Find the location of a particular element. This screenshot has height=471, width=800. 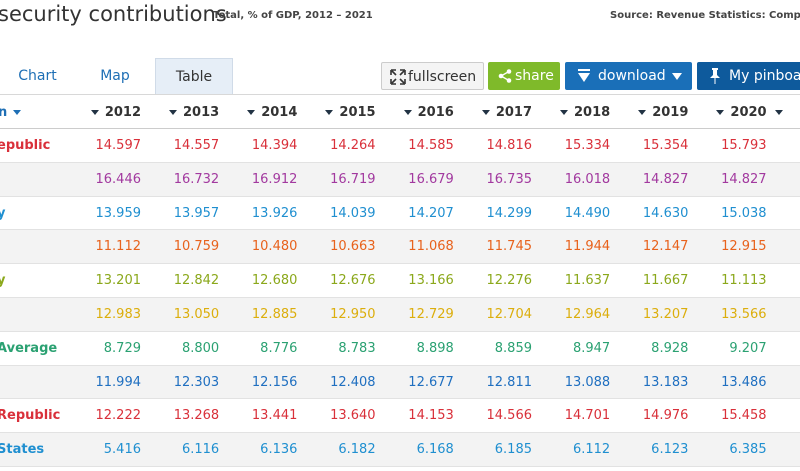

table-cell: 8.859 is located at coordinates (513, 348).